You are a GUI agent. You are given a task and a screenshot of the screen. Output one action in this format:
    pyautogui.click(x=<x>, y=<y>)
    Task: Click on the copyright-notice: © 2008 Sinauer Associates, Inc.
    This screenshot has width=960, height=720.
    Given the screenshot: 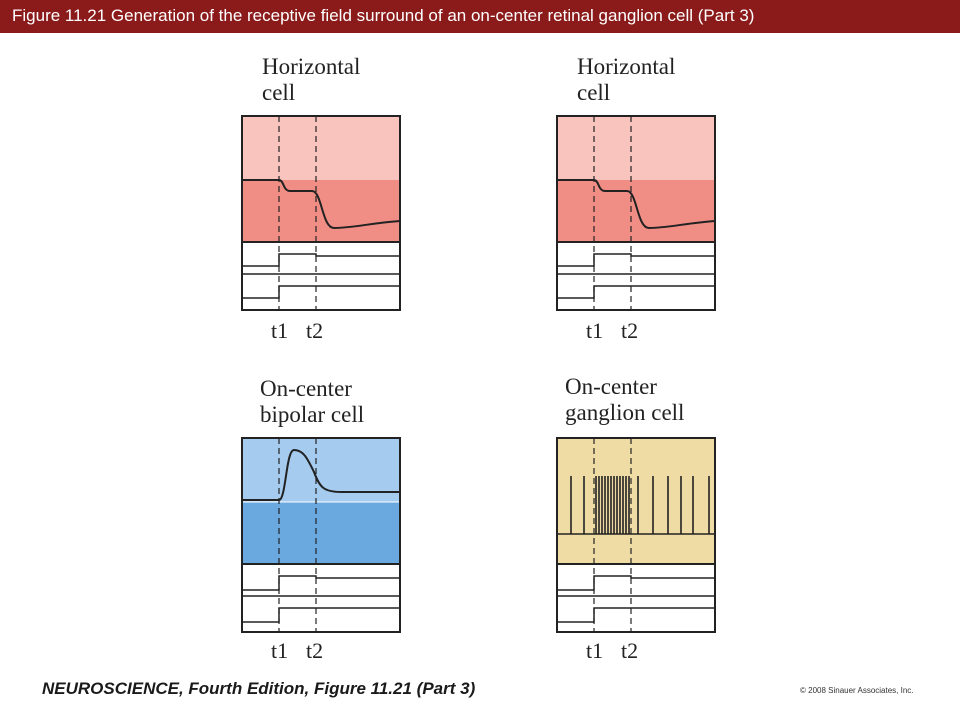 What is the action you would take?
    pyautogui.click(x=857, y=690)
    